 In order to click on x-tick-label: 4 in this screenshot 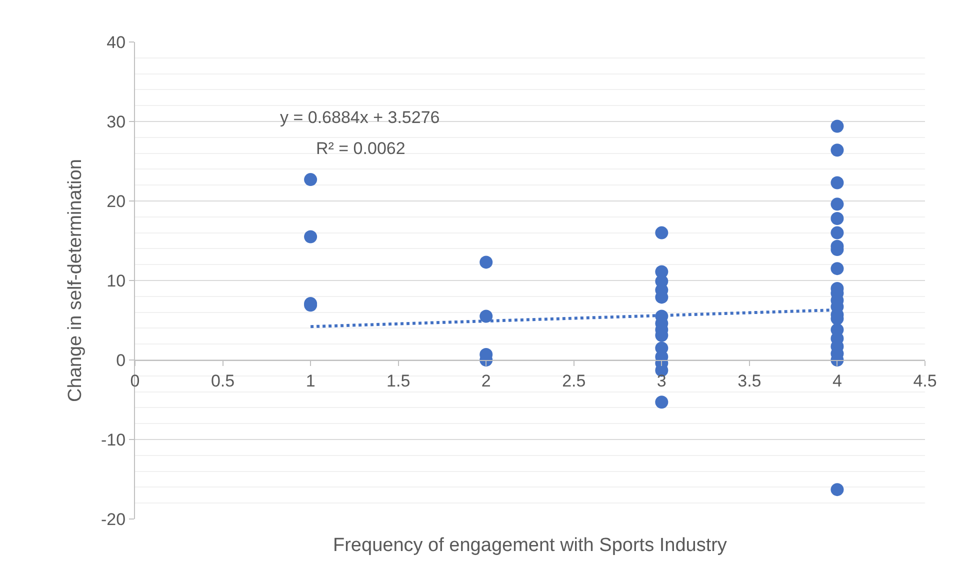, I will do `click(837, 381)`.